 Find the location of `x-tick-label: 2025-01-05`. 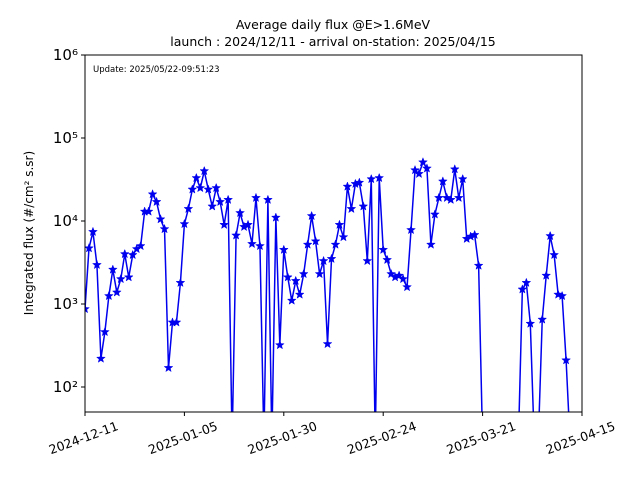

x-tick-label: 2025-01-05 is located at coordinates (182, 437).